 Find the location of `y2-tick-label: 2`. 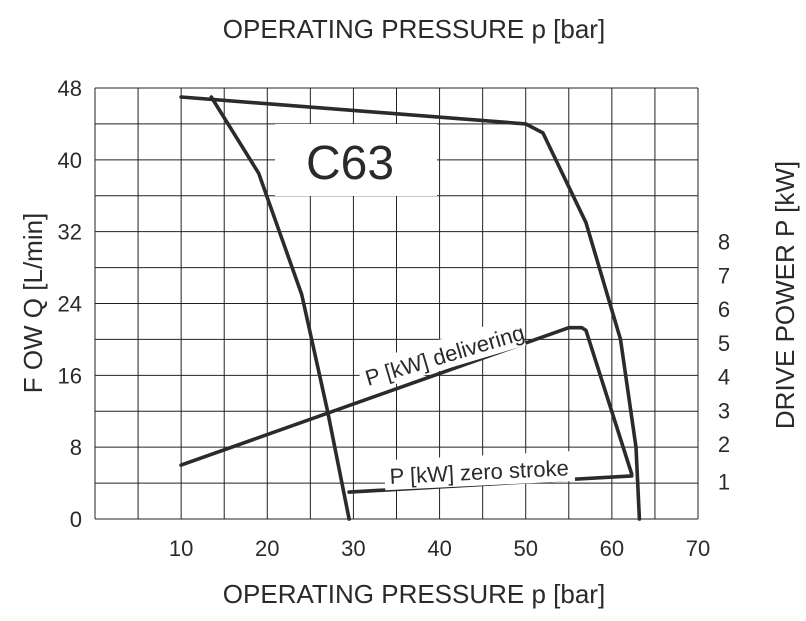

y2-tick-label: 2 is located at coordinates (724, 444).